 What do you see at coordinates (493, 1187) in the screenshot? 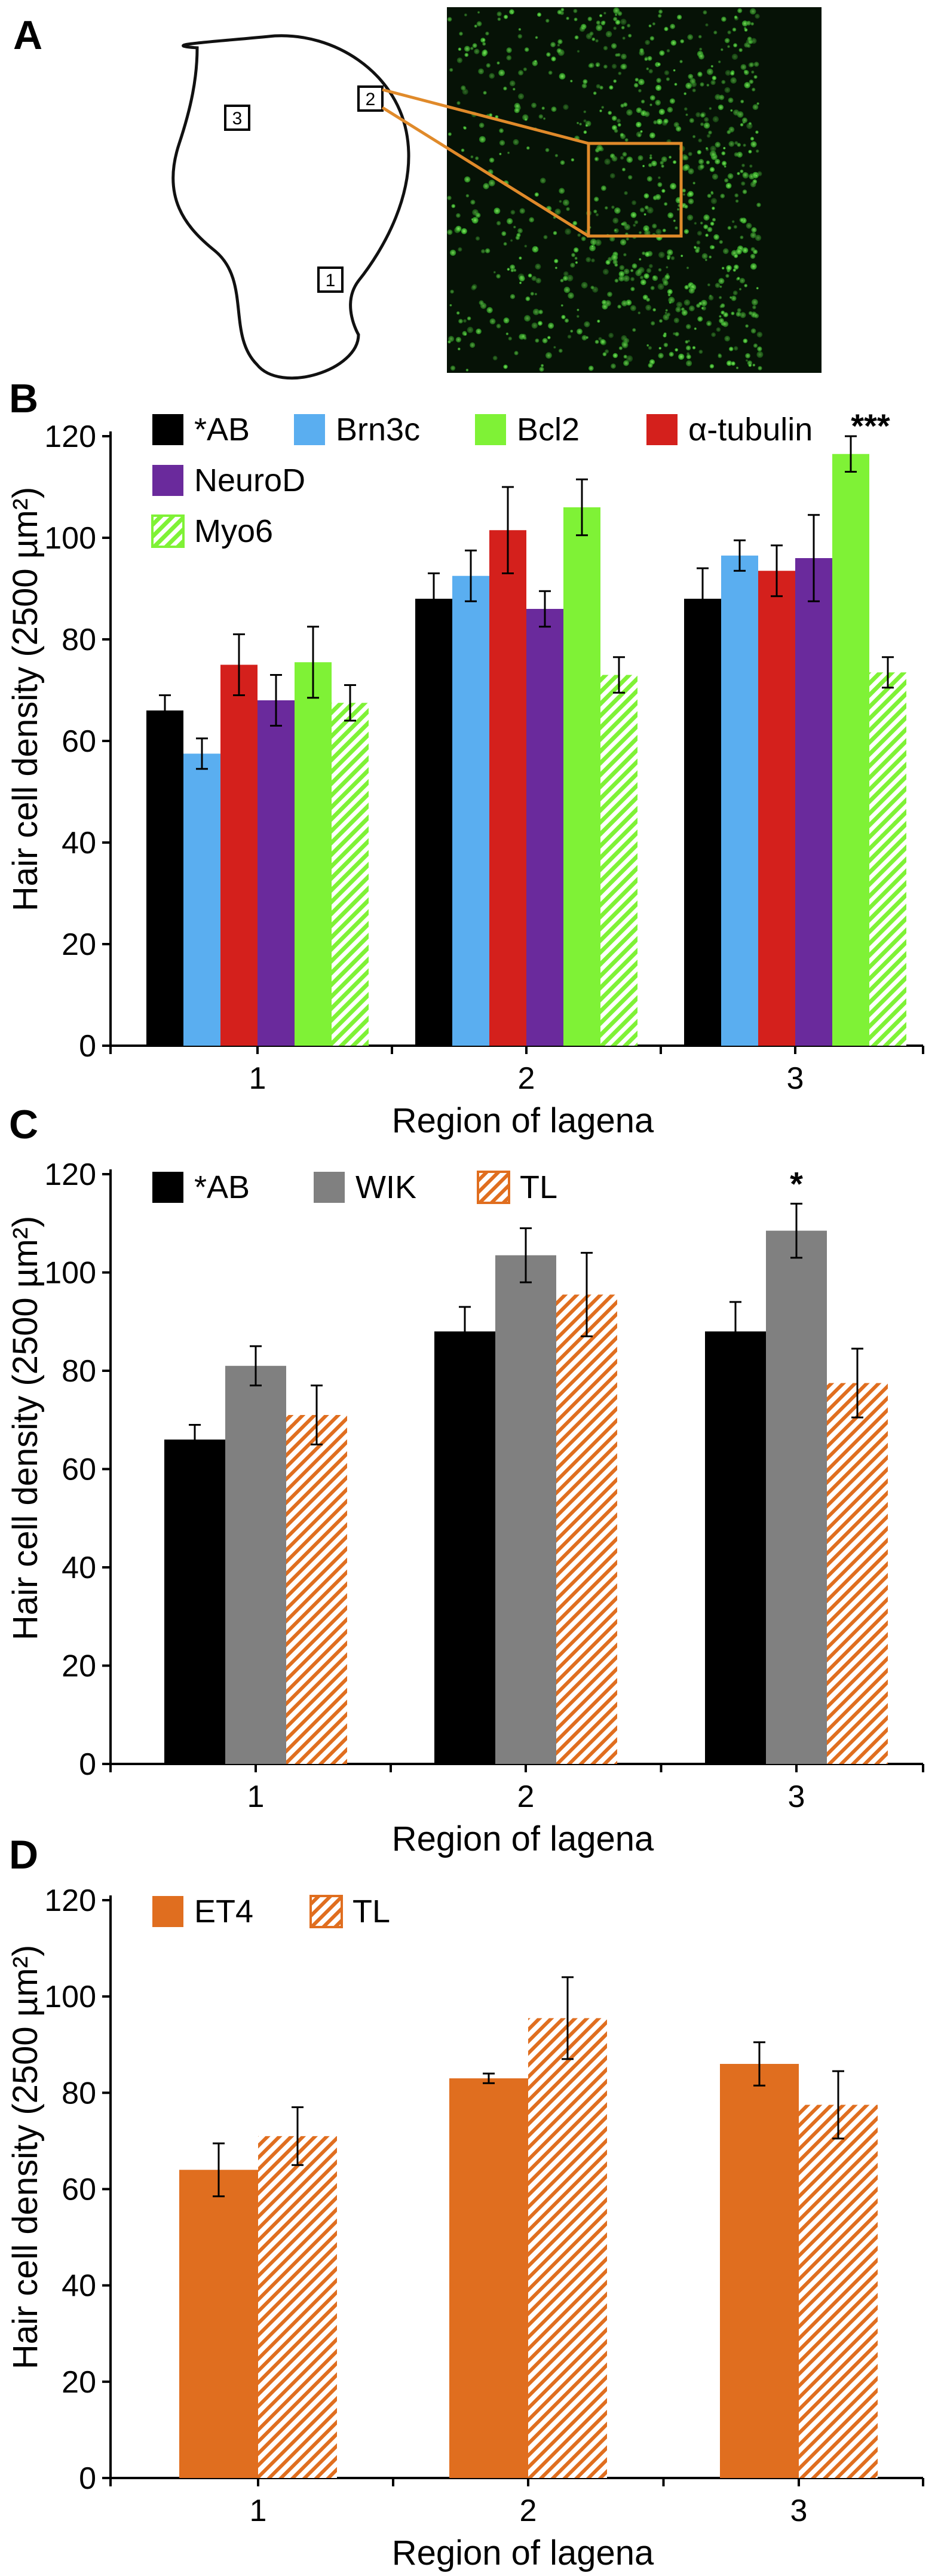
I see `chart-c-legend-swatch-tl` at bounding box center [493, 1187].